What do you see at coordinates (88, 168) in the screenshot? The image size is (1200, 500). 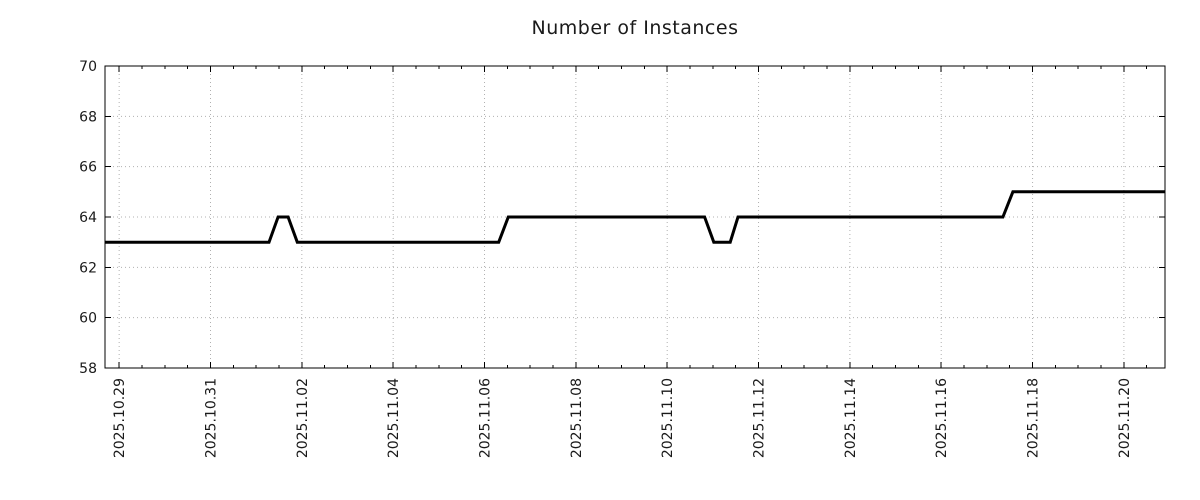 I see `y-tick-label: 66` at bounding box center [88, 168].